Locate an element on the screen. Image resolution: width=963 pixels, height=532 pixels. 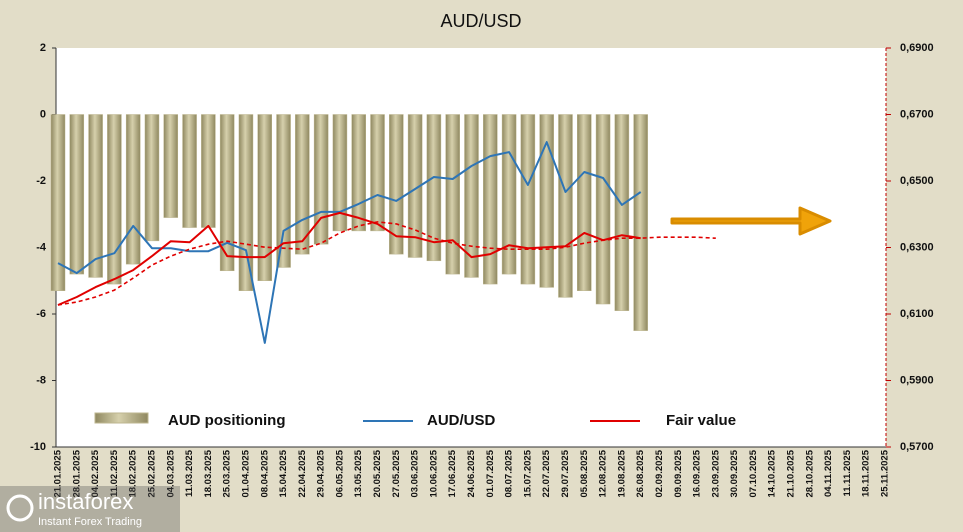
y-tick-label: -2 is located at coordinates (41, 181).